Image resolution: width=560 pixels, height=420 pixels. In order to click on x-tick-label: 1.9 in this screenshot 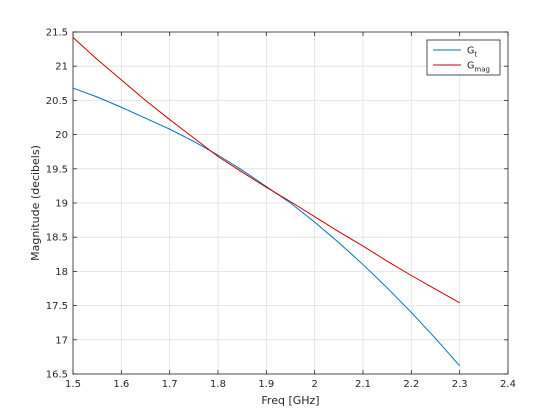, I will do `click(266, 384)`.